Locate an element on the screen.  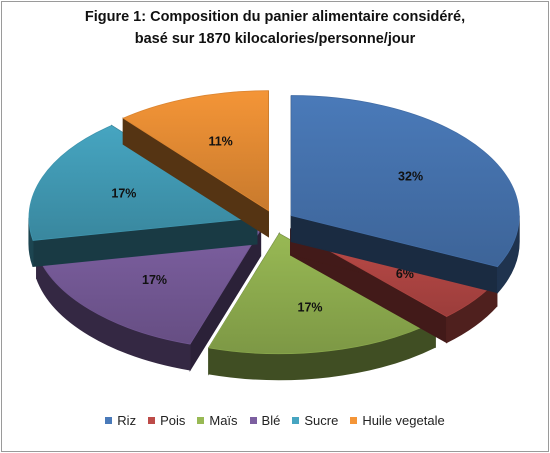
legend-label: Riz is located at coordinates (127, 420).